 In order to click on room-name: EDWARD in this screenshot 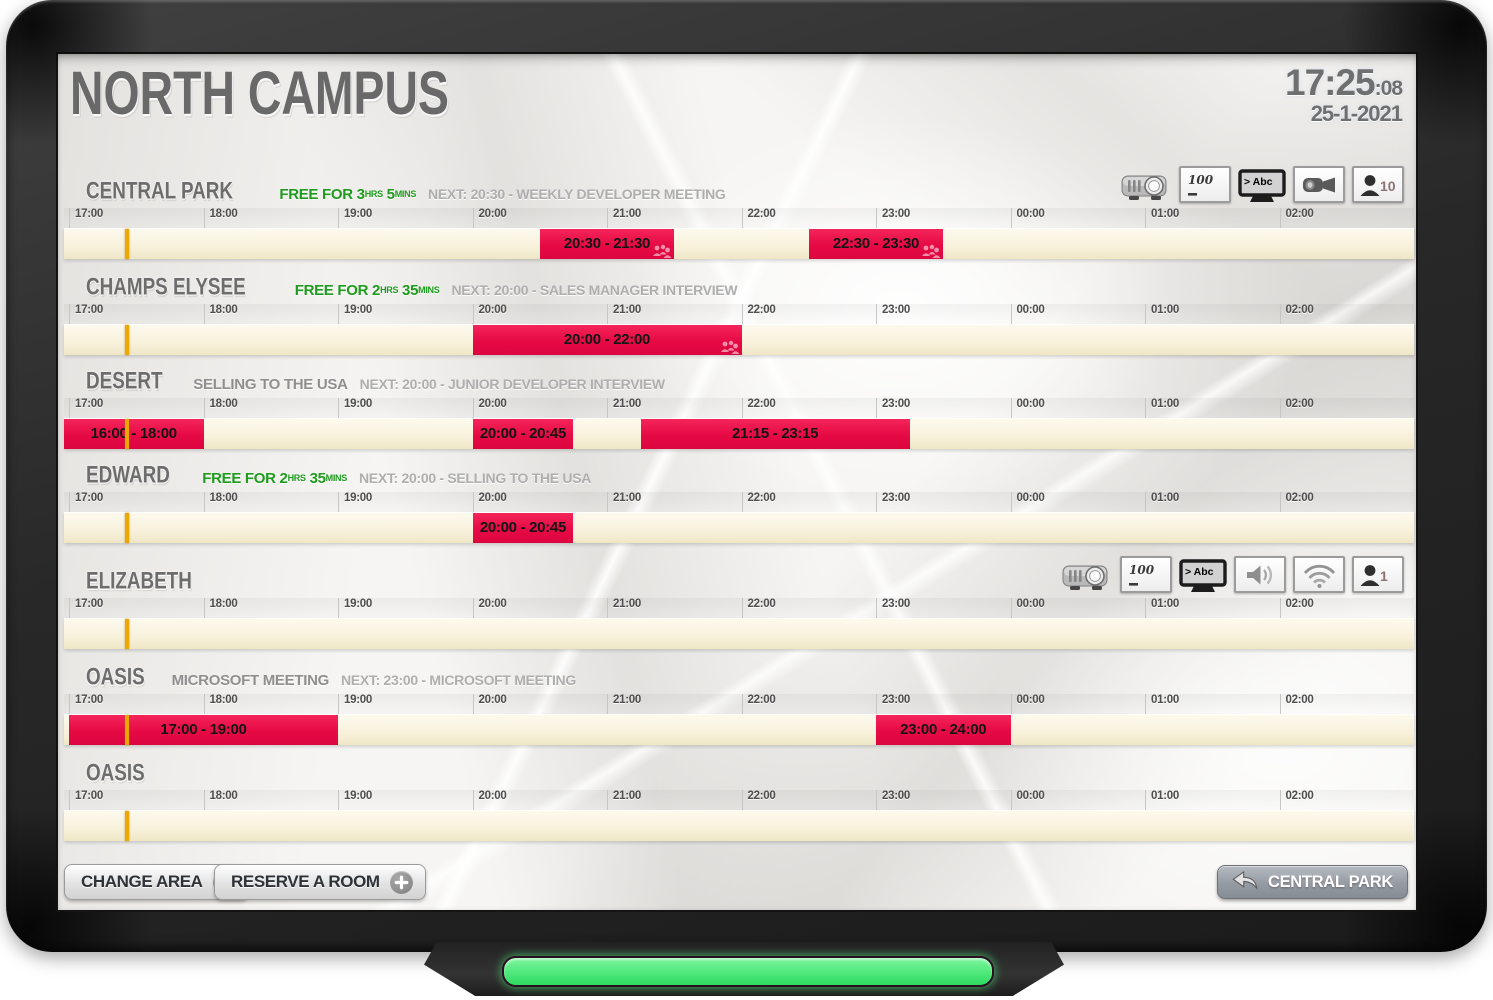, I will do `click(128, 474)`.